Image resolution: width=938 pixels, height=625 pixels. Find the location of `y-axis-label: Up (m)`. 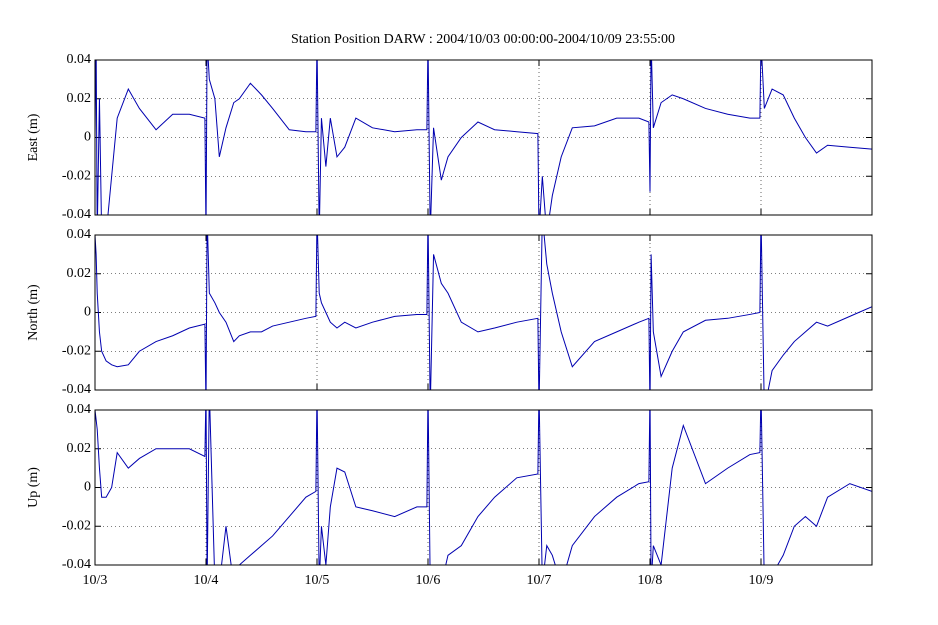

y-axis-label: Up (m) is located at coordinates (33, 487).